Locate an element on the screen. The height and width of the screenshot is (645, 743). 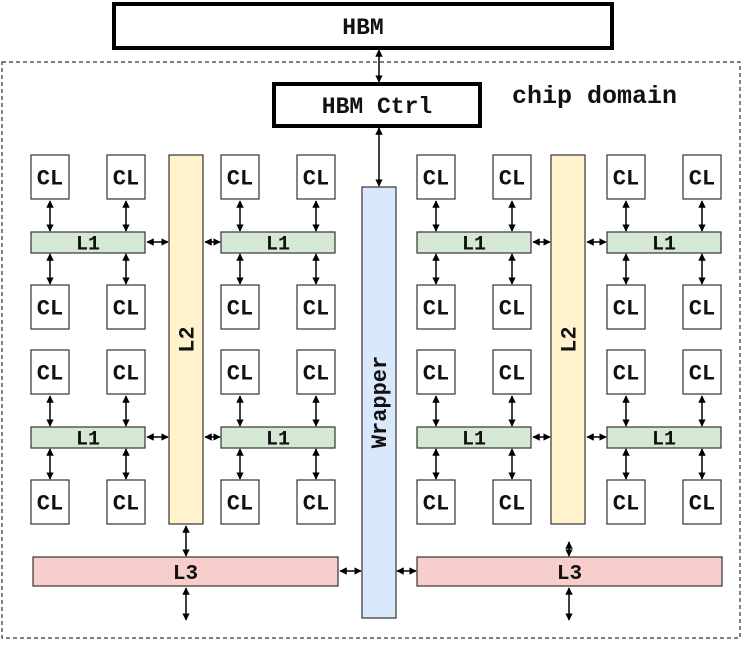
wrapper-box is located at coordinates (379, 402).